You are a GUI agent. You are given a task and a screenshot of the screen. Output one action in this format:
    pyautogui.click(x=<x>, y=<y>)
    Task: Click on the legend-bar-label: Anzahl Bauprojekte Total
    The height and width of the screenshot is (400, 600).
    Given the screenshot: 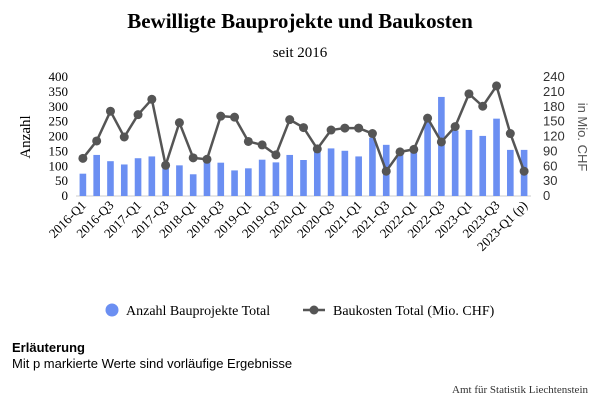 What is the action you would take?
    pyautogui.click(x=198, y=311)
    